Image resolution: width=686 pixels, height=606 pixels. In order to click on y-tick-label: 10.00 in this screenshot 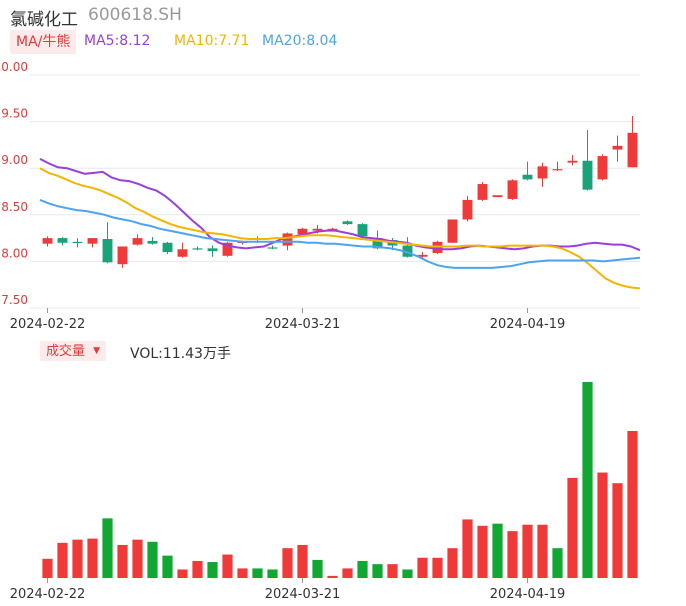, I will do `click(14, 67)`.